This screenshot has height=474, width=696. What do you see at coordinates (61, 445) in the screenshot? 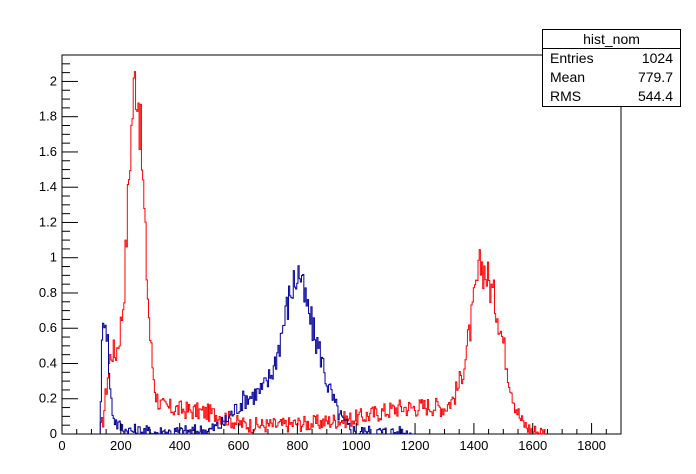
I see `x-tick-label: 0` at bounding box center [61, 445].